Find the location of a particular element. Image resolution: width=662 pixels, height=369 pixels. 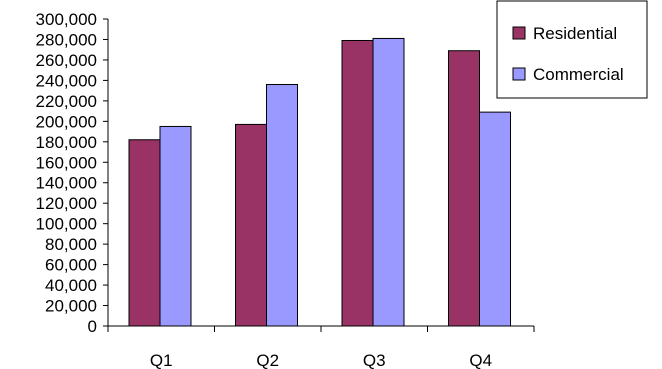

legend-box is located at coordinates (572, 49).